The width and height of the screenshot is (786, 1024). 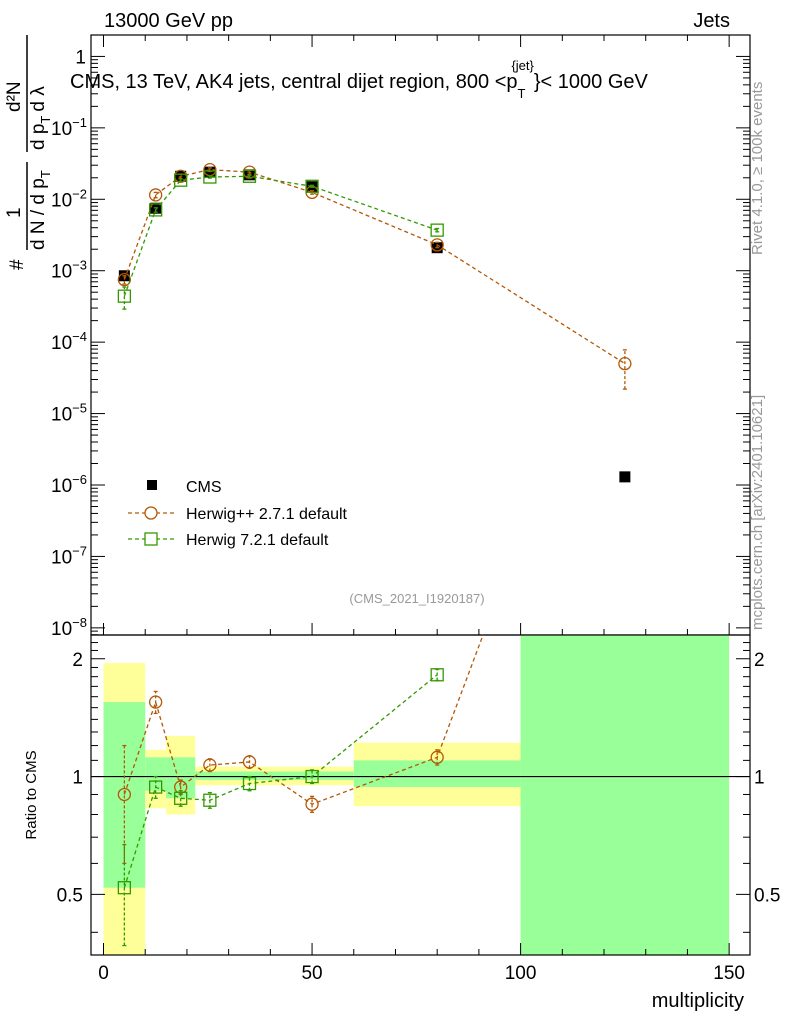 What do you see at coordinates (767, 895) in the screenshot?
I see `ratio-y-tick-label-right-0: 0.5` at bounding box center [767, 895].